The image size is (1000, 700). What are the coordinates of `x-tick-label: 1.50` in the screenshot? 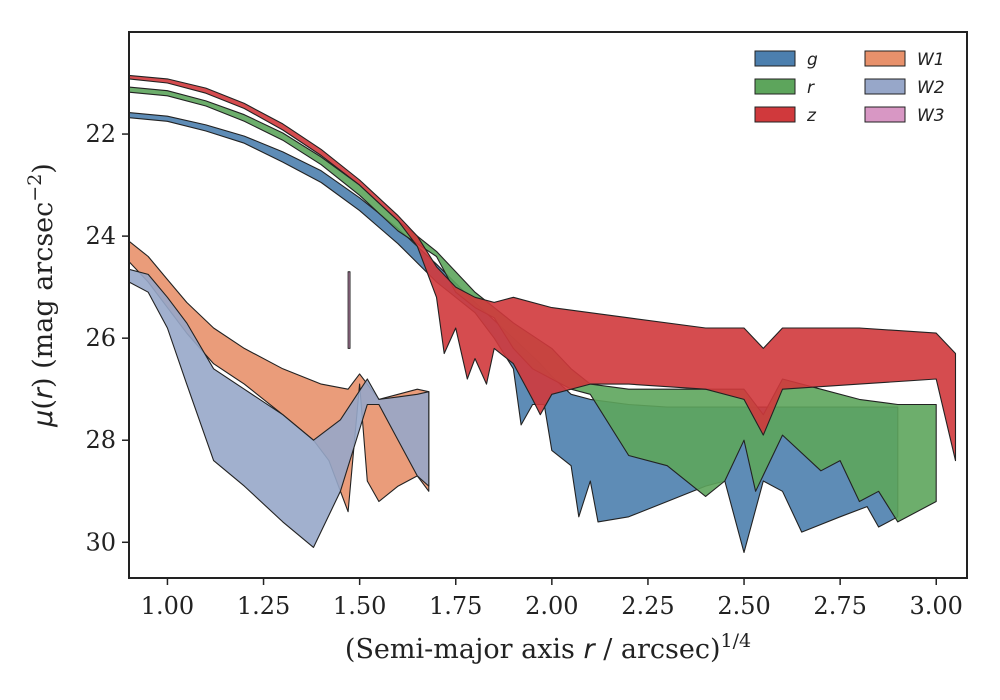 It's located at (359, 606).